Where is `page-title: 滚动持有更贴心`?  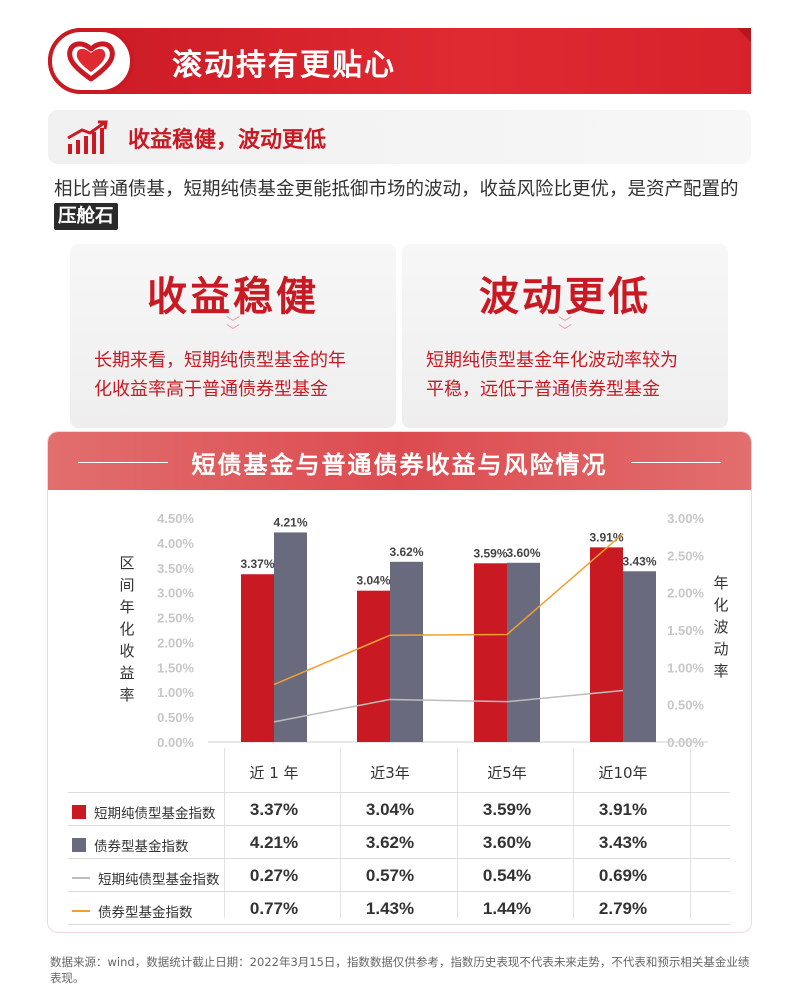
page-title: 滚动持有更贴心 is located at coordinates (284, 65).